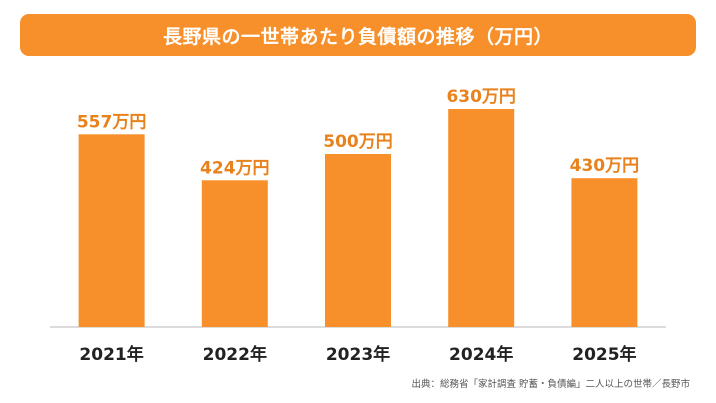  What do you see at coordinates (112, 122) in the screenshot?
I see `data-label-1: 557万円` at bounding box center [112, 122].